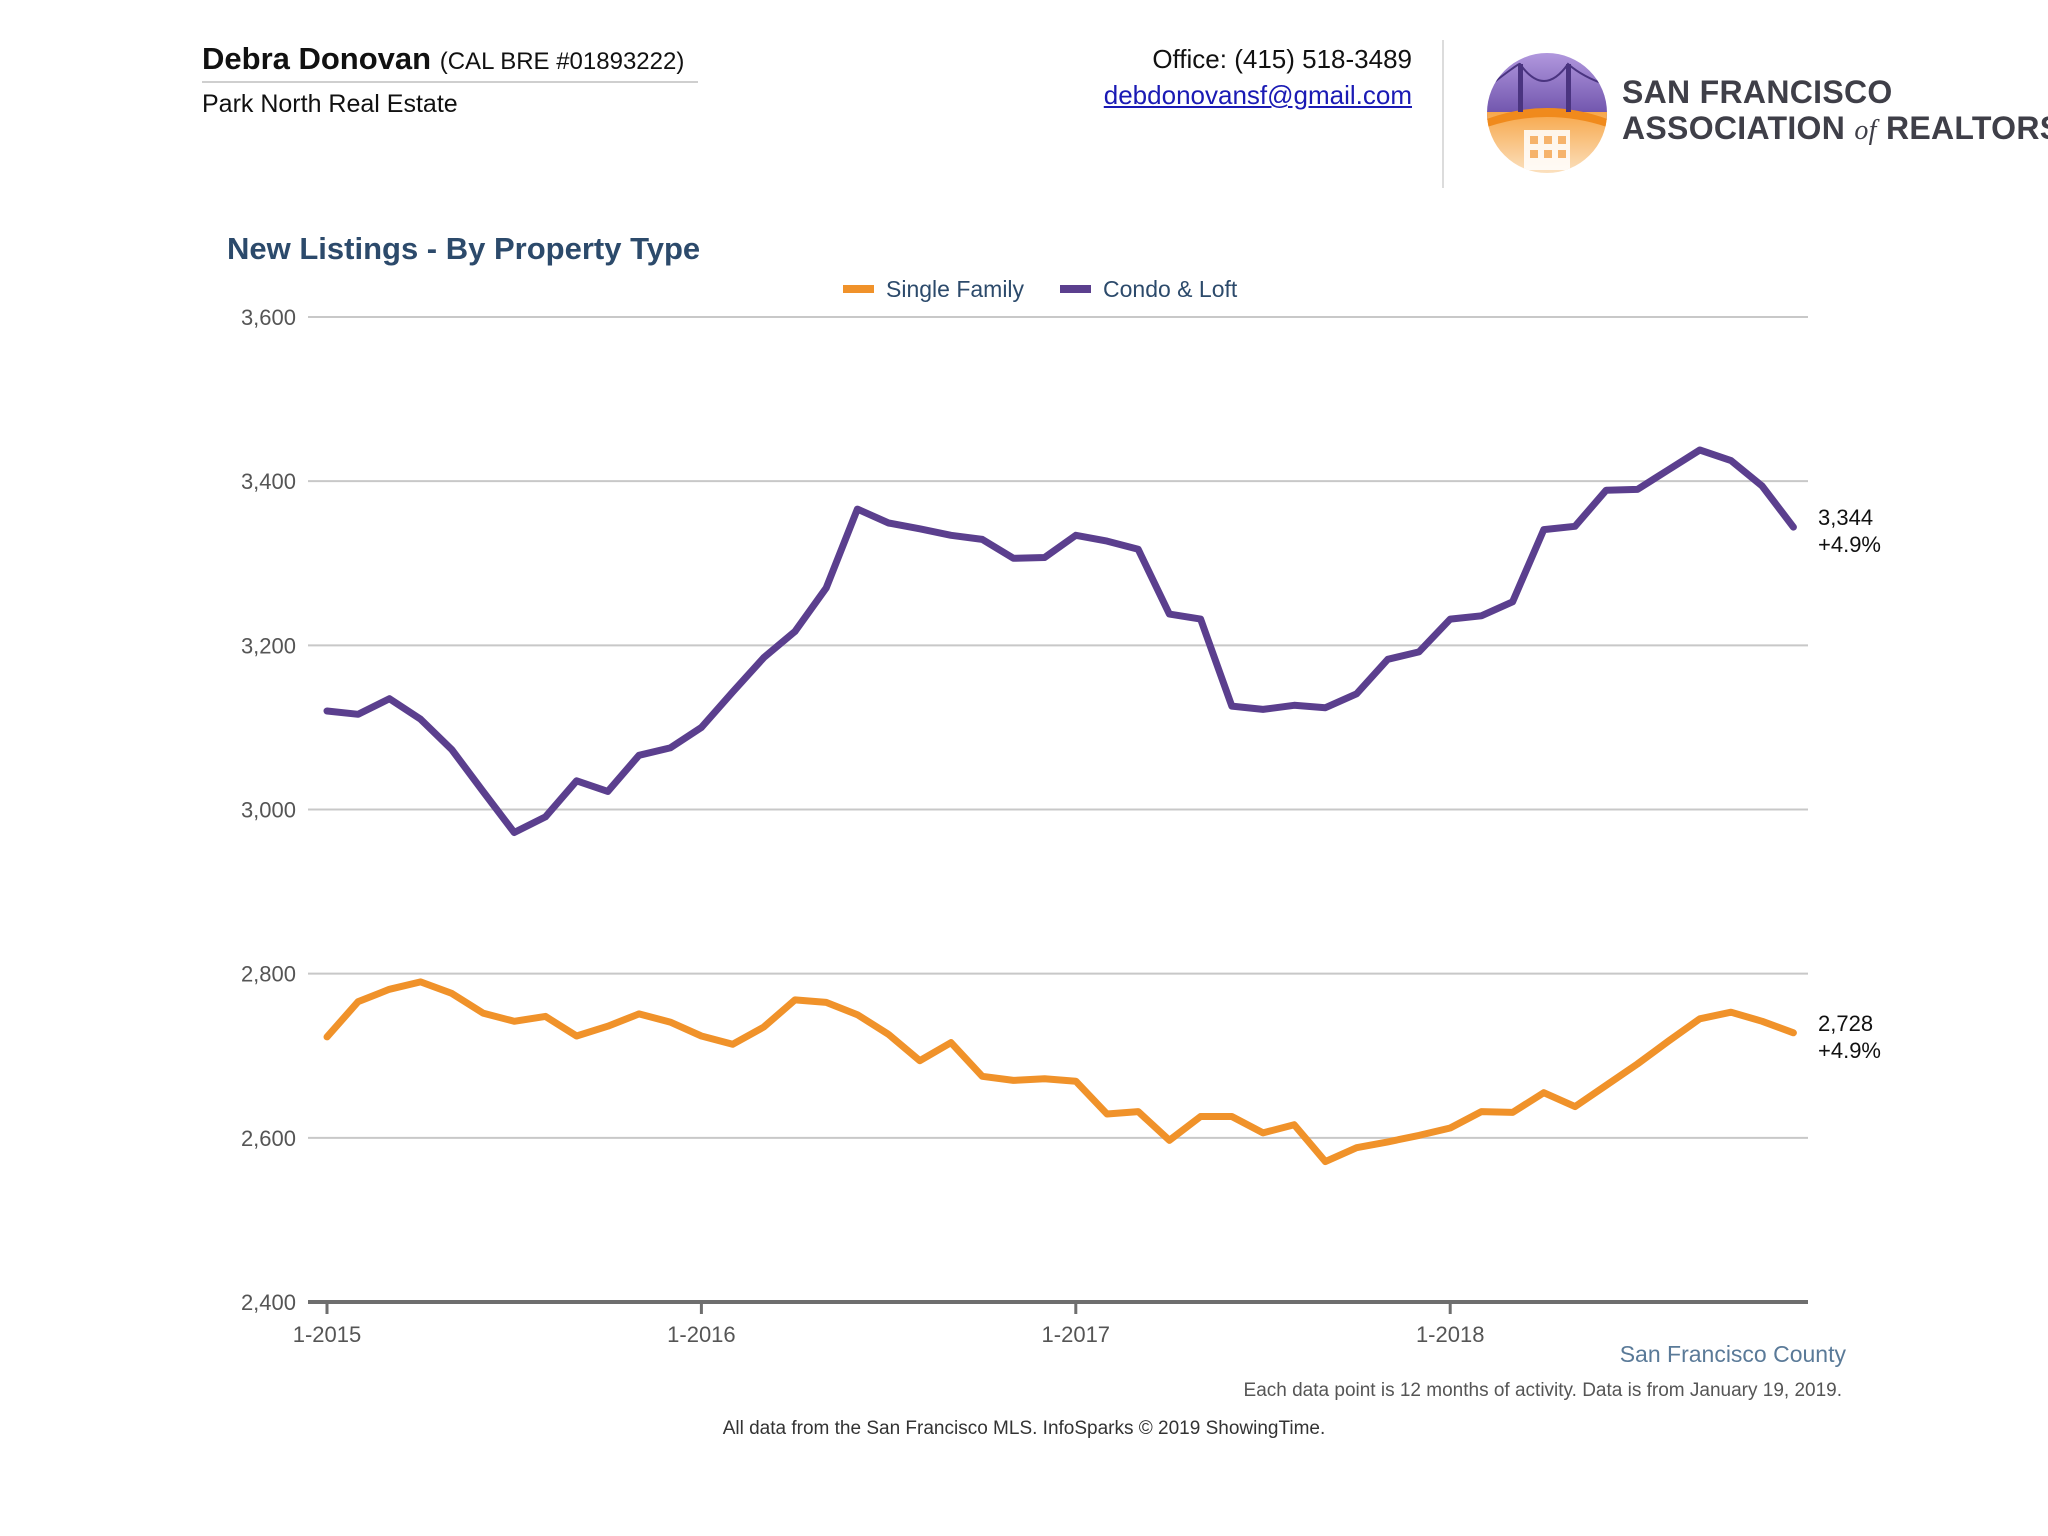  Describe the element at coordinates (327, 1334) in the screenshot. I see `x-tick-label: 1-2015` at that location.